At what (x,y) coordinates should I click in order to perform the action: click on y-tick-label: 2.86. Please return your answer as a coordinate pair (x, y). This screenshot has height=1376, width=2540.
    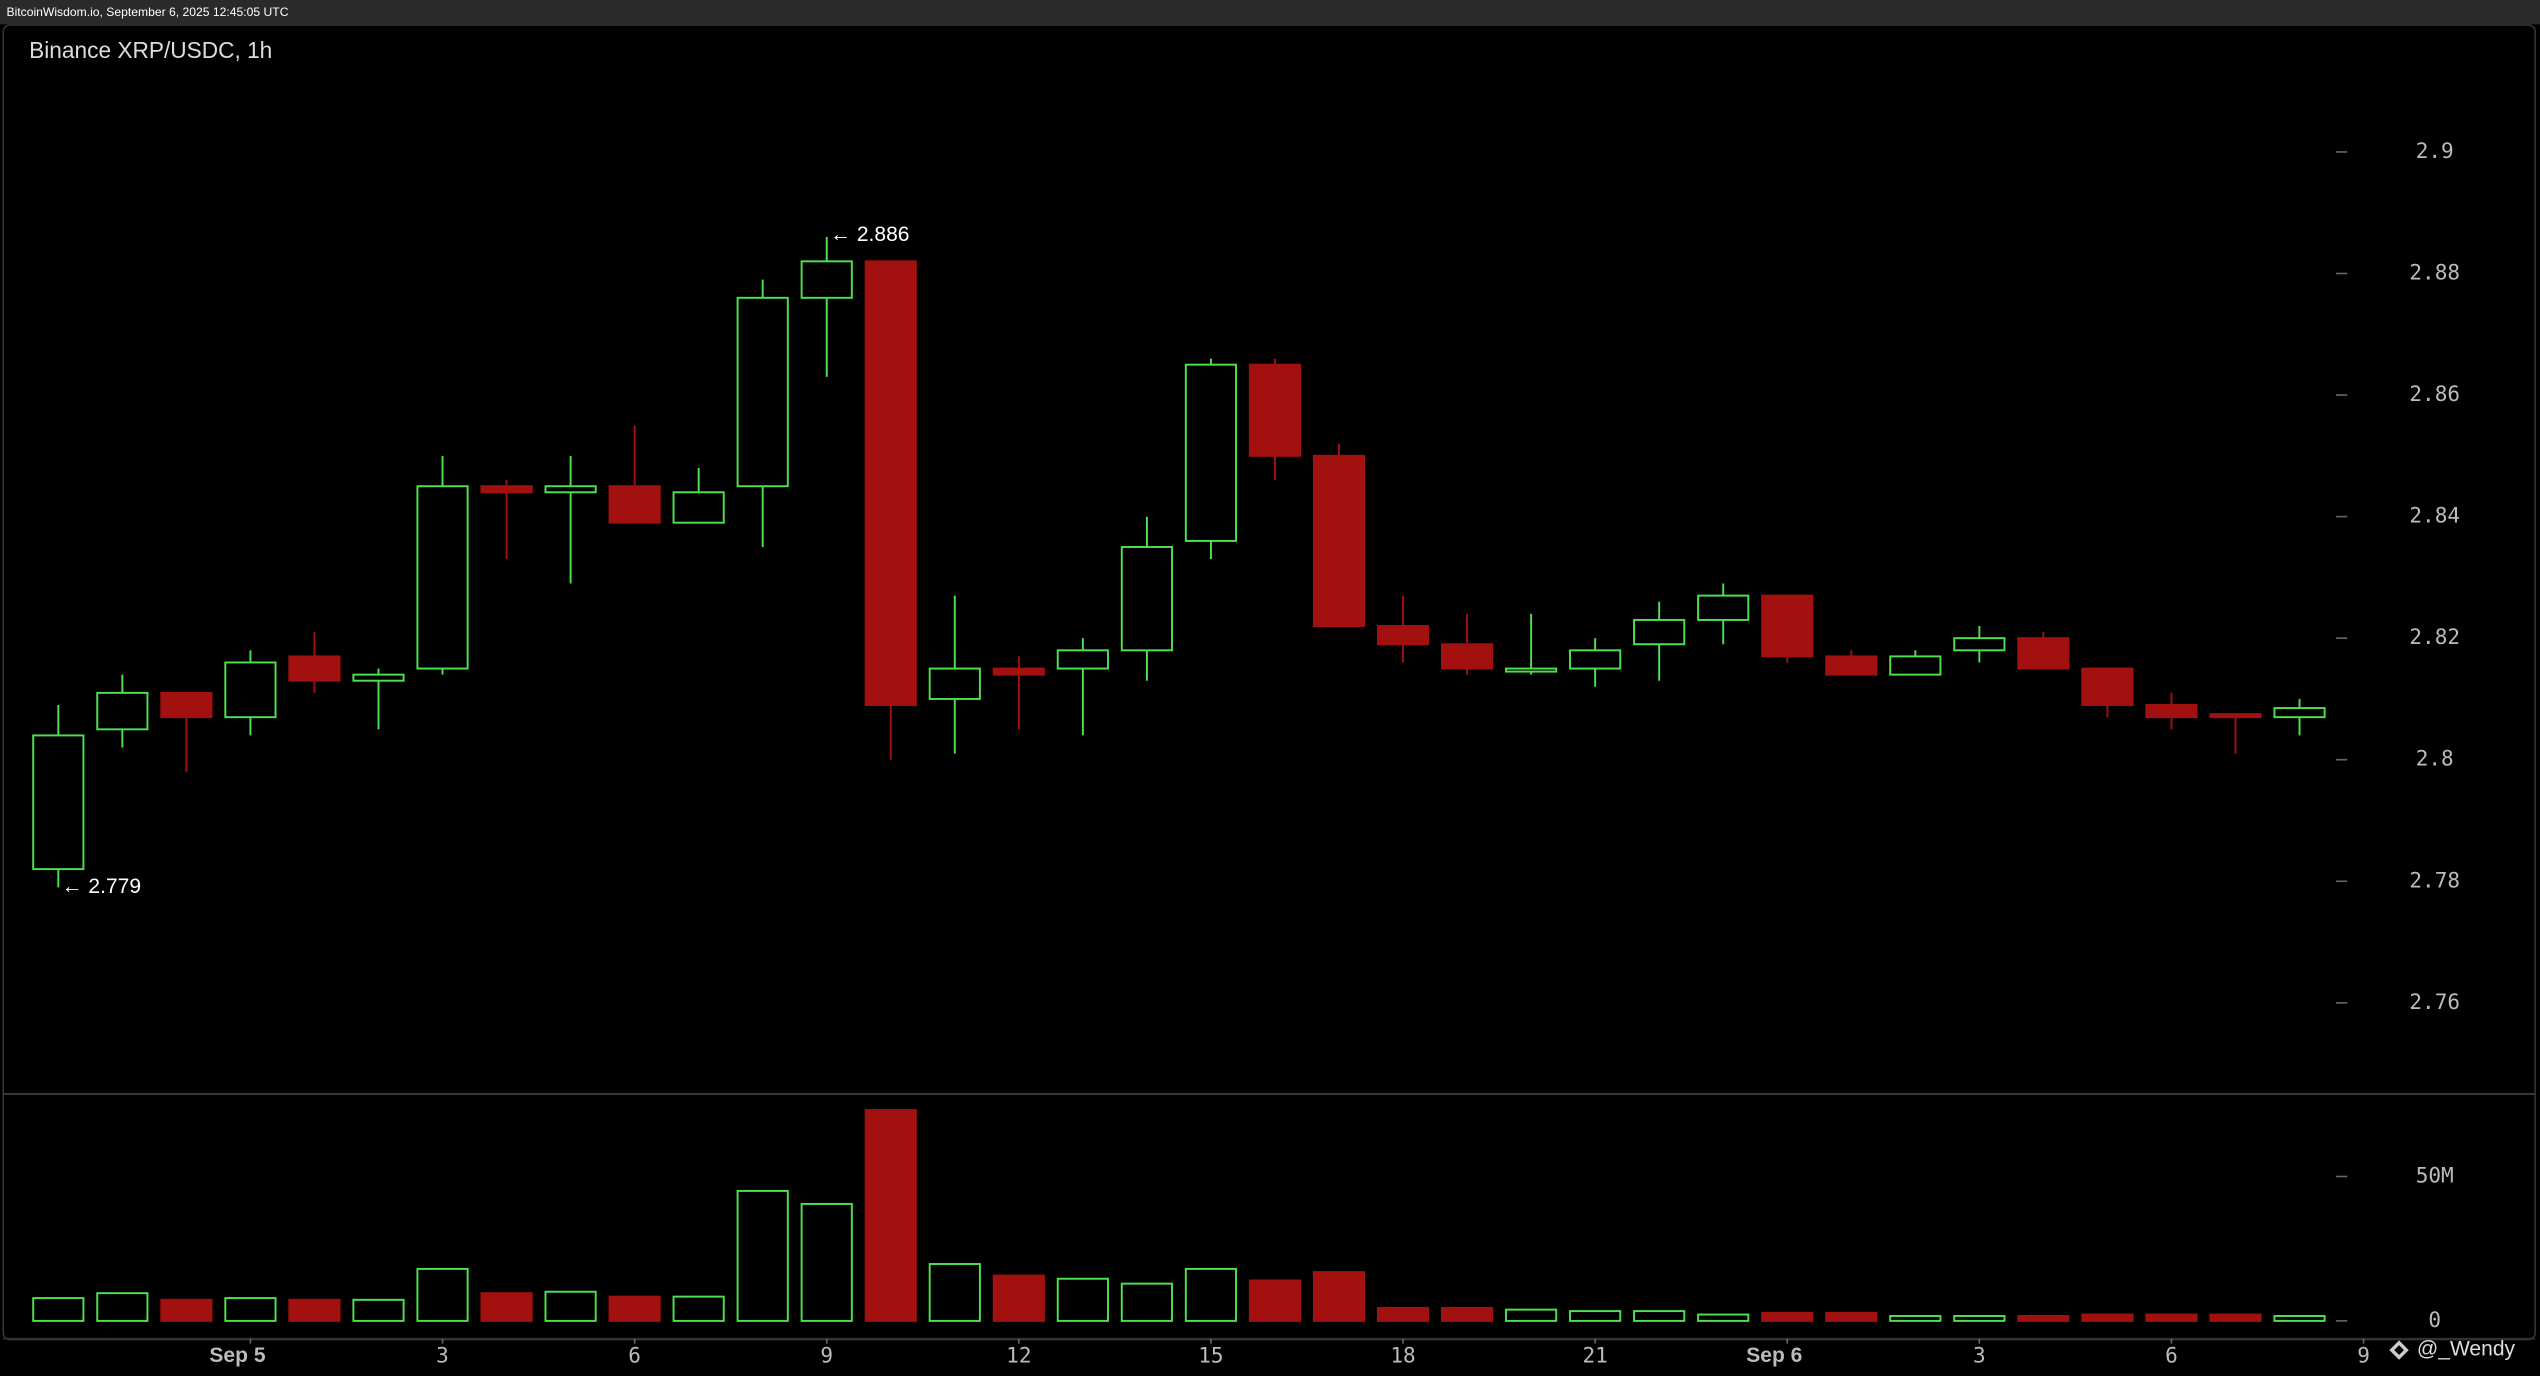
    Looking at the image, I should click on (2434, 393).